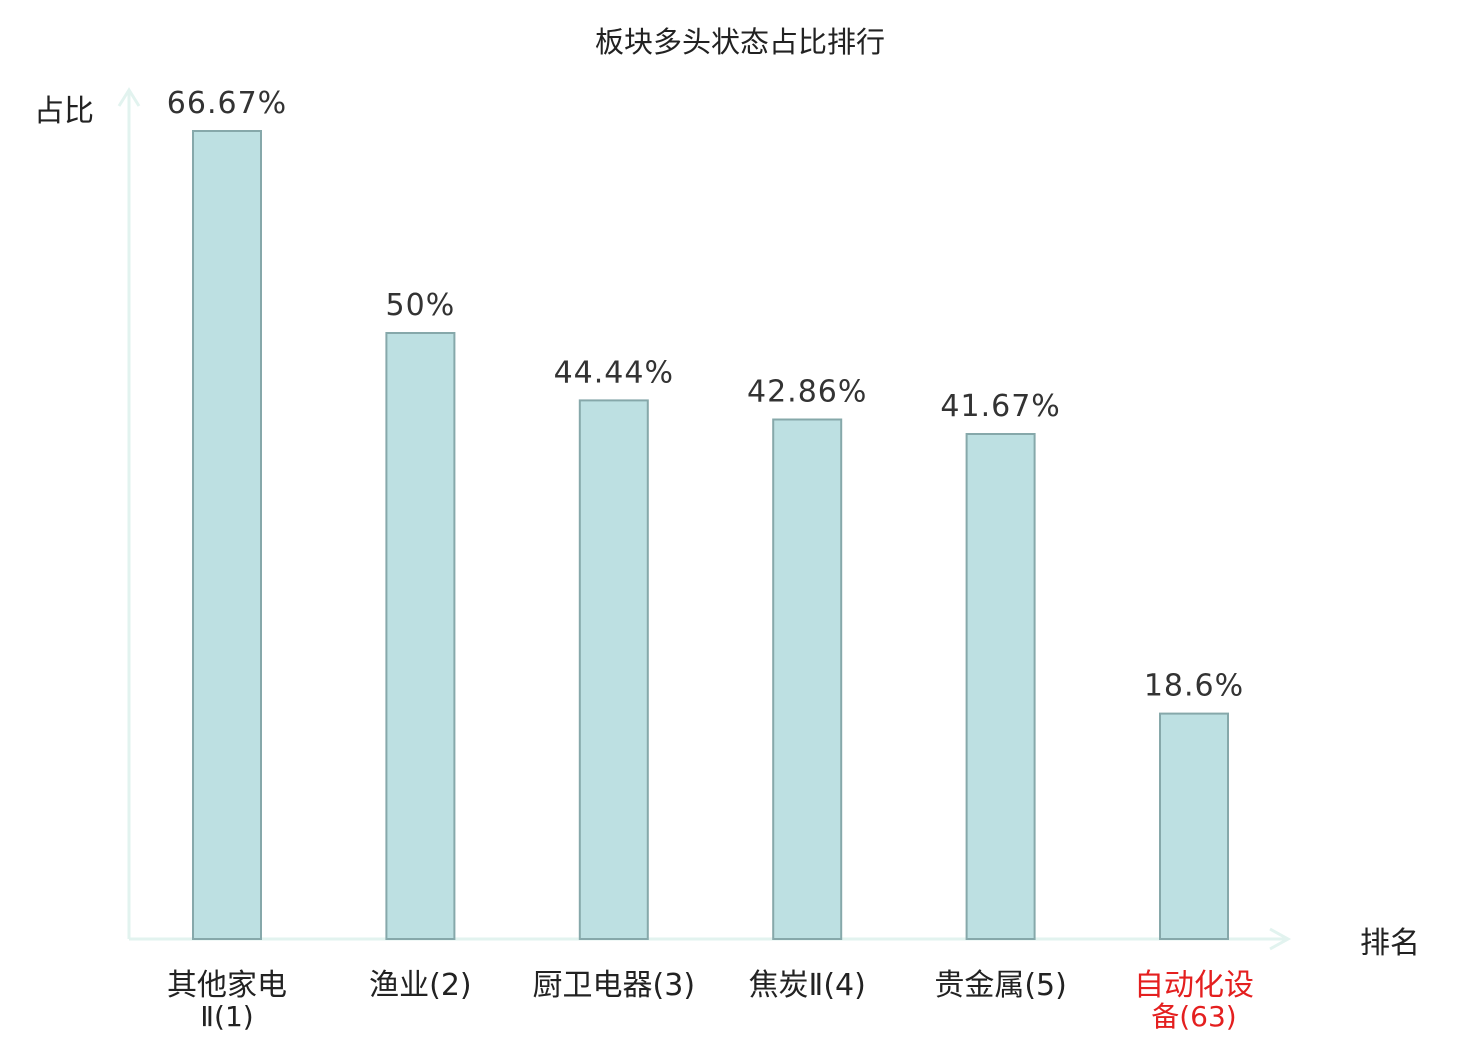 The height and width of the screenshot is (1040, 1480). What do you see at coordinates (1193, 1016) in the screenshot?
I see `category-label-line2-6: 备(63)` at bounding box center [1193, 1016].